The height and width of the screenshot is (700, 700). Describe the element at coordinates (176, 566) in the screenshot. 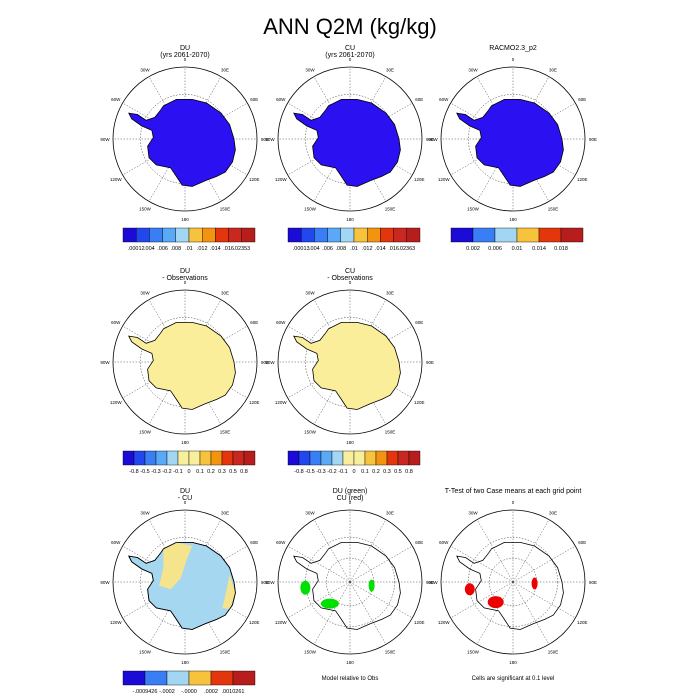

I see `positive-diff-region` at that location.